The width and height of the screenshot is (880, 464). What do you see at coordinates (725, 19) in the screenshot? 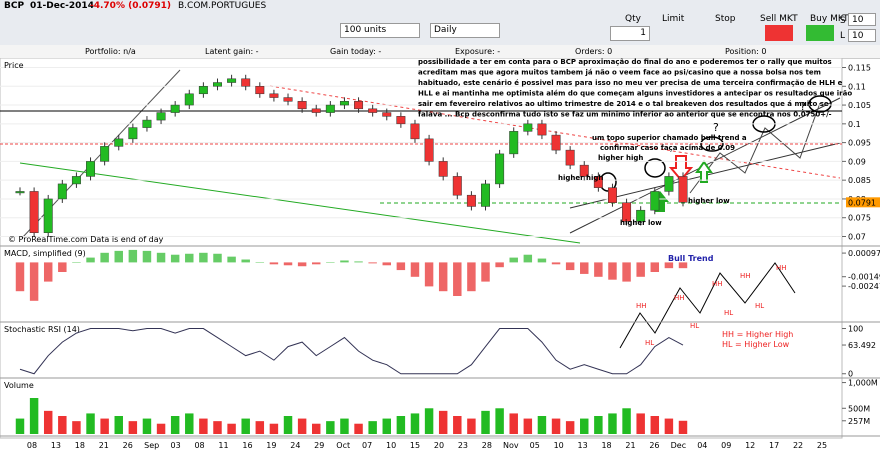
I see `stop: Stop` at bounding box center [725, 19].